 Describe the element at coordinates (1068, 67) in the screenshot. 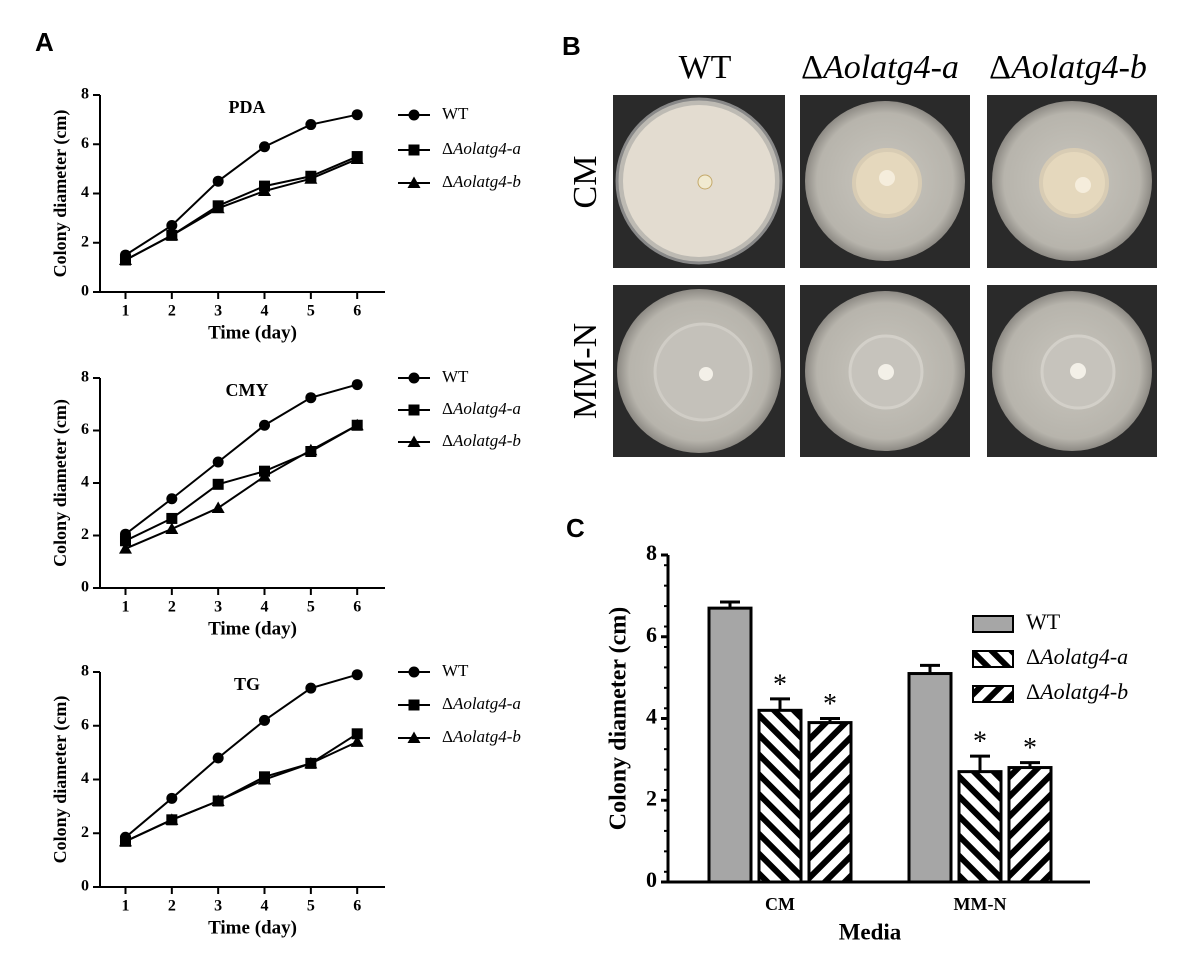

I see `column-label: ΔAolatg4-b` at that location.